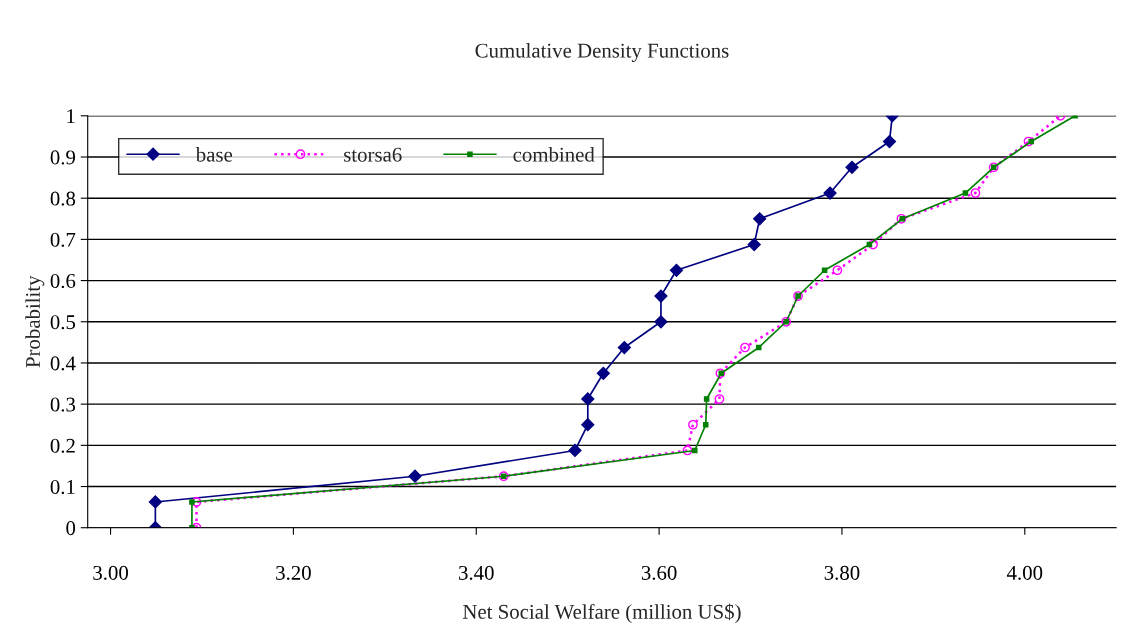  Describe the element at coordinates (373, 154) in the screenshot. I see `legend-label: storsa6` at that location.